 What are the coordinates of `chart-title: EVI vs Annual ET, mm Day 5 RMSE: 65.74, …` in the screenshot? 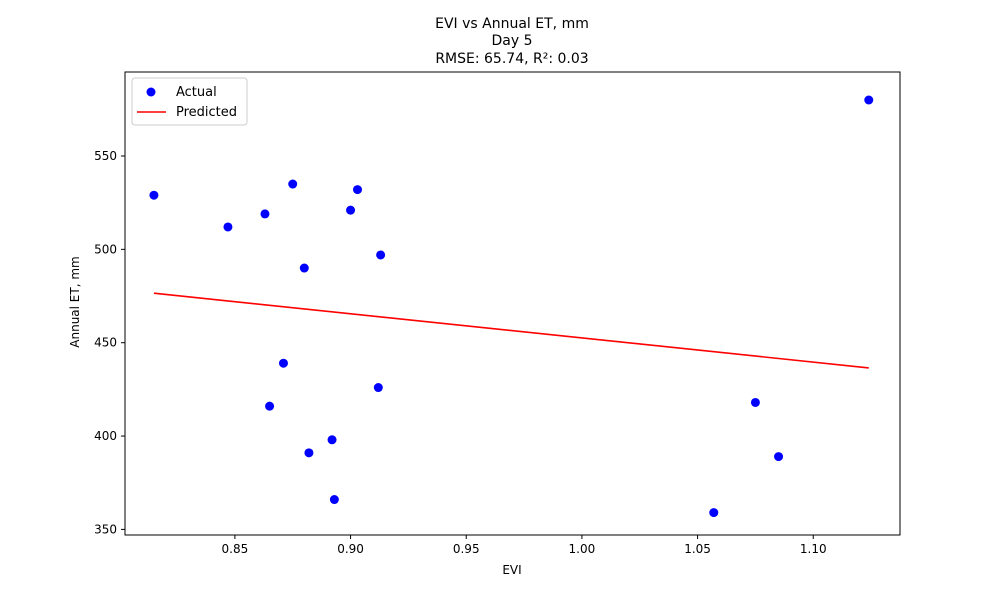 It's located at (512, 41).